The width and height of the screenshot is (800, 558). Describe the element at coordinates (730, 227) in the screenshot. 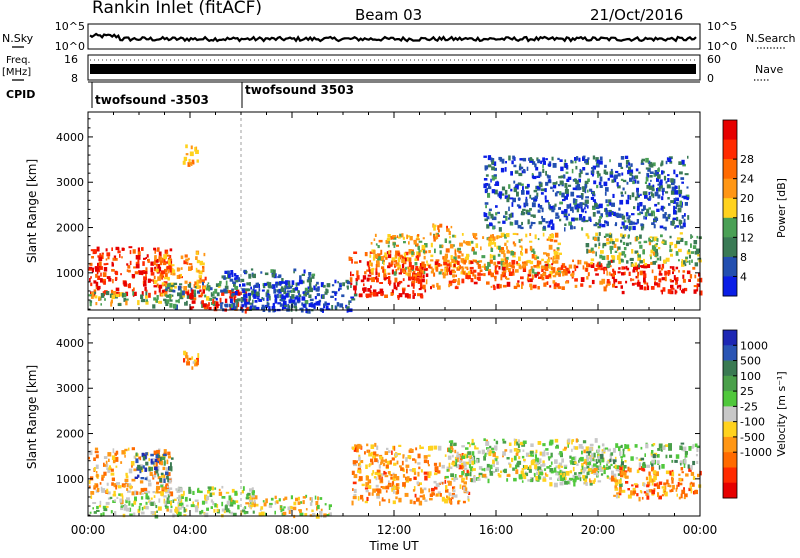

I see `colorbar-swatch` at that location.